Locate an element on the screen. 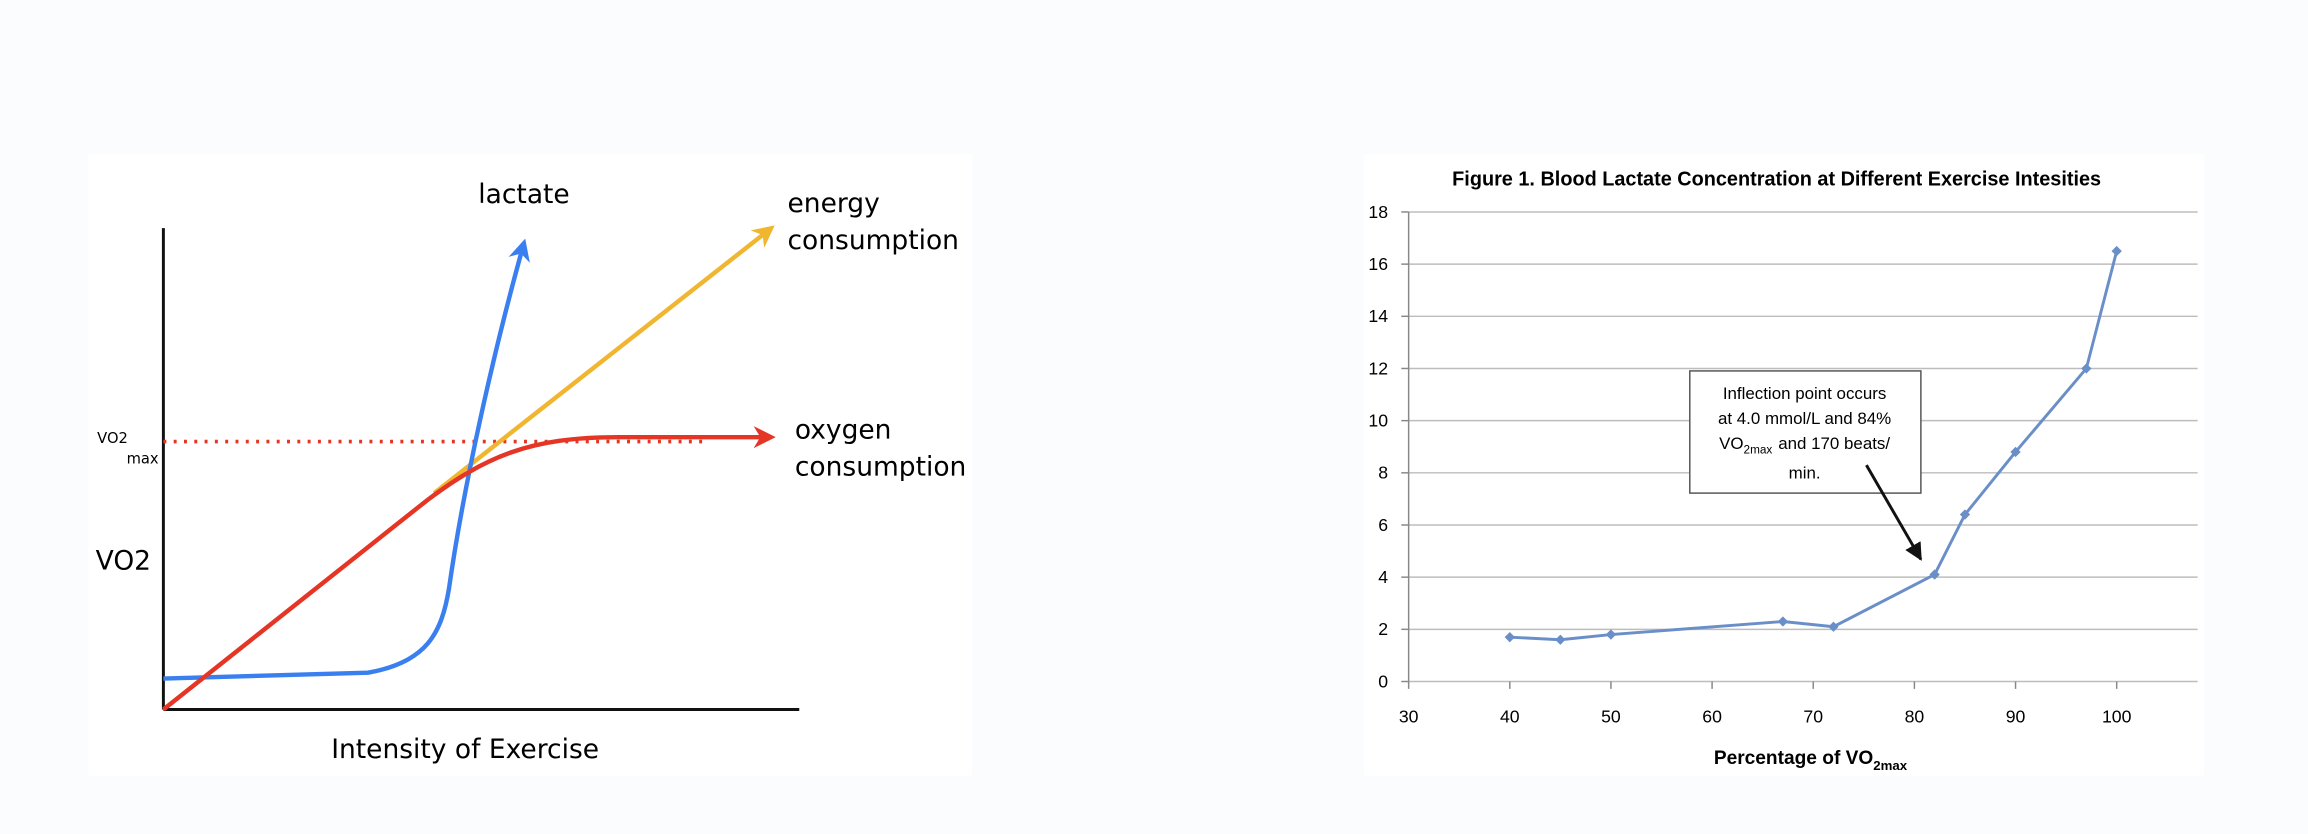 The width and height of the screenshot is (2308, 834). energy-label: consumption is located at coordinates (872, 240).